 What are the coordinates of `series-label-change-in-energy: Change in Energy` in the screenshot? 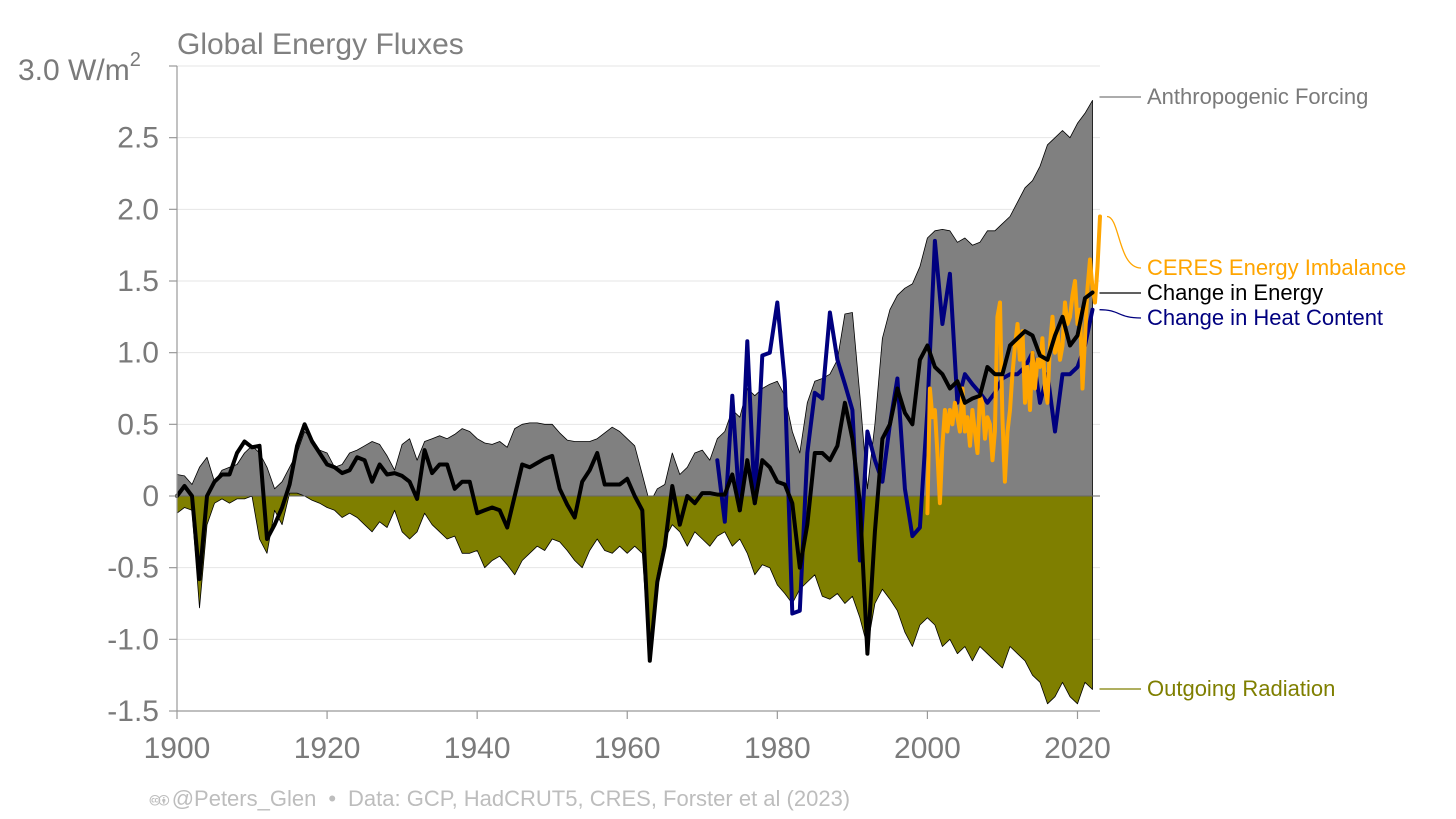 It's located at (1235, 292).